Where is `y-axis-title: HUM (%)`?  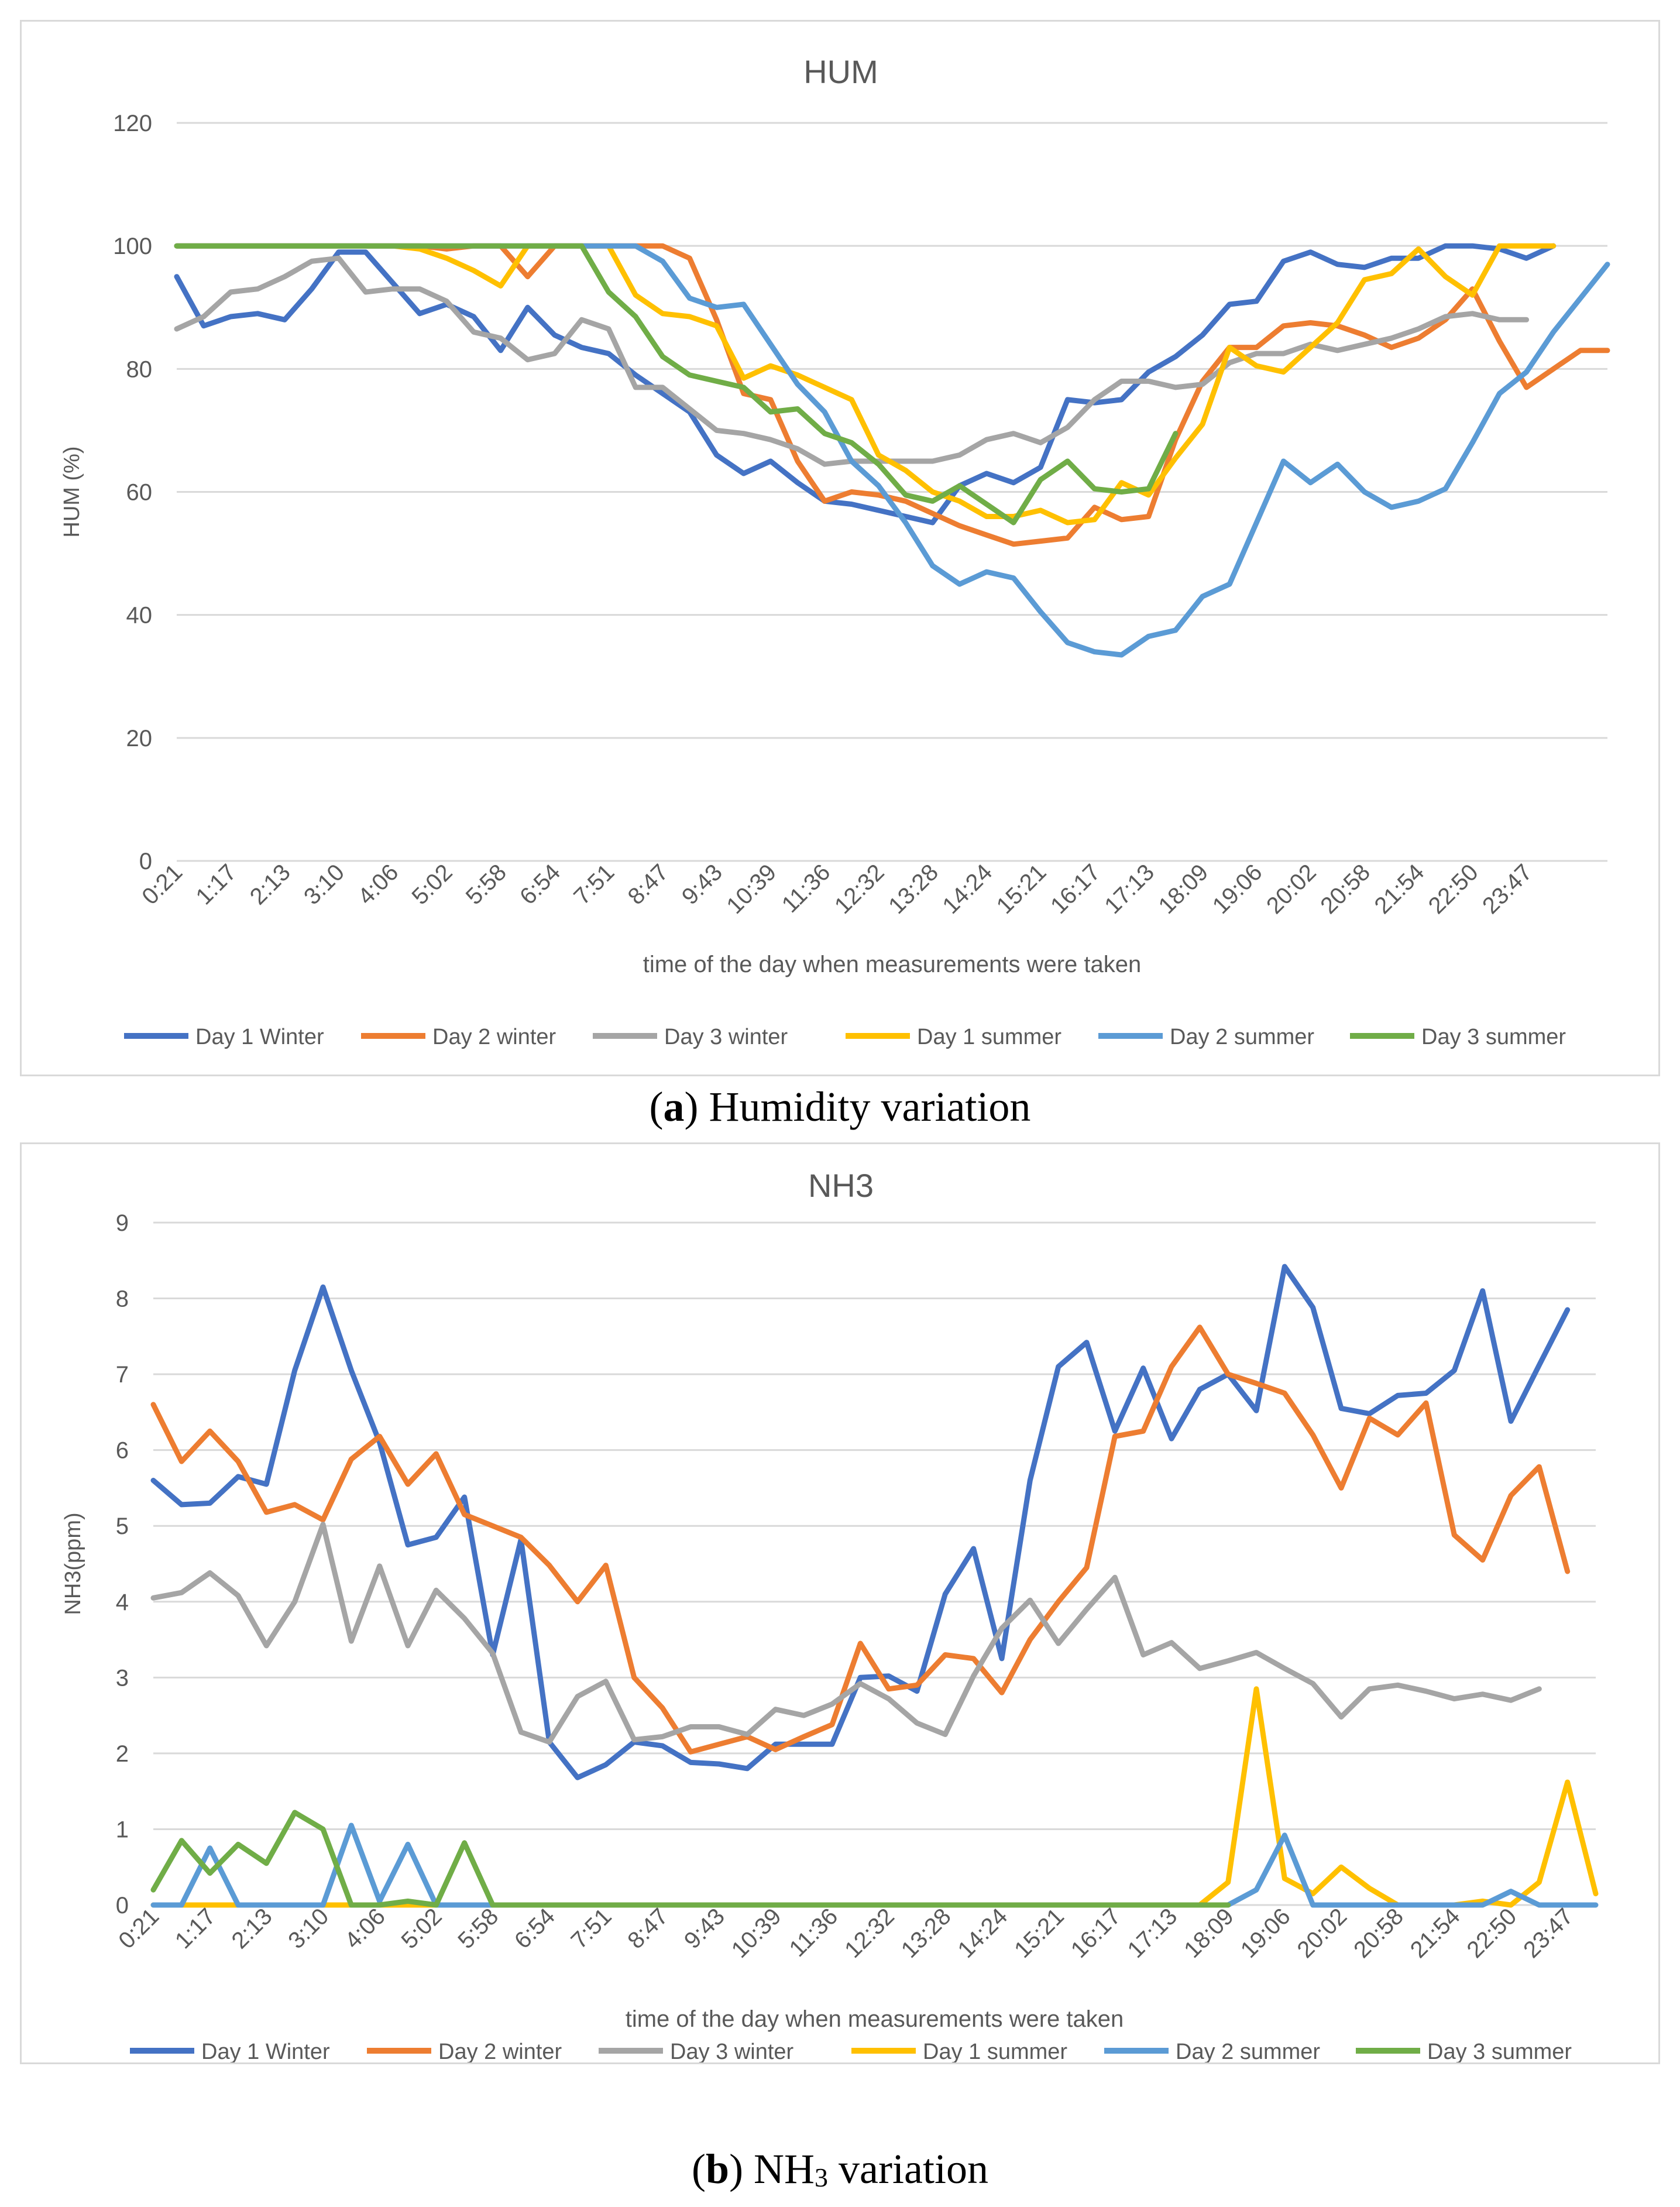 y-axis-title: HUM (%) is located at coordinates (72, 492).